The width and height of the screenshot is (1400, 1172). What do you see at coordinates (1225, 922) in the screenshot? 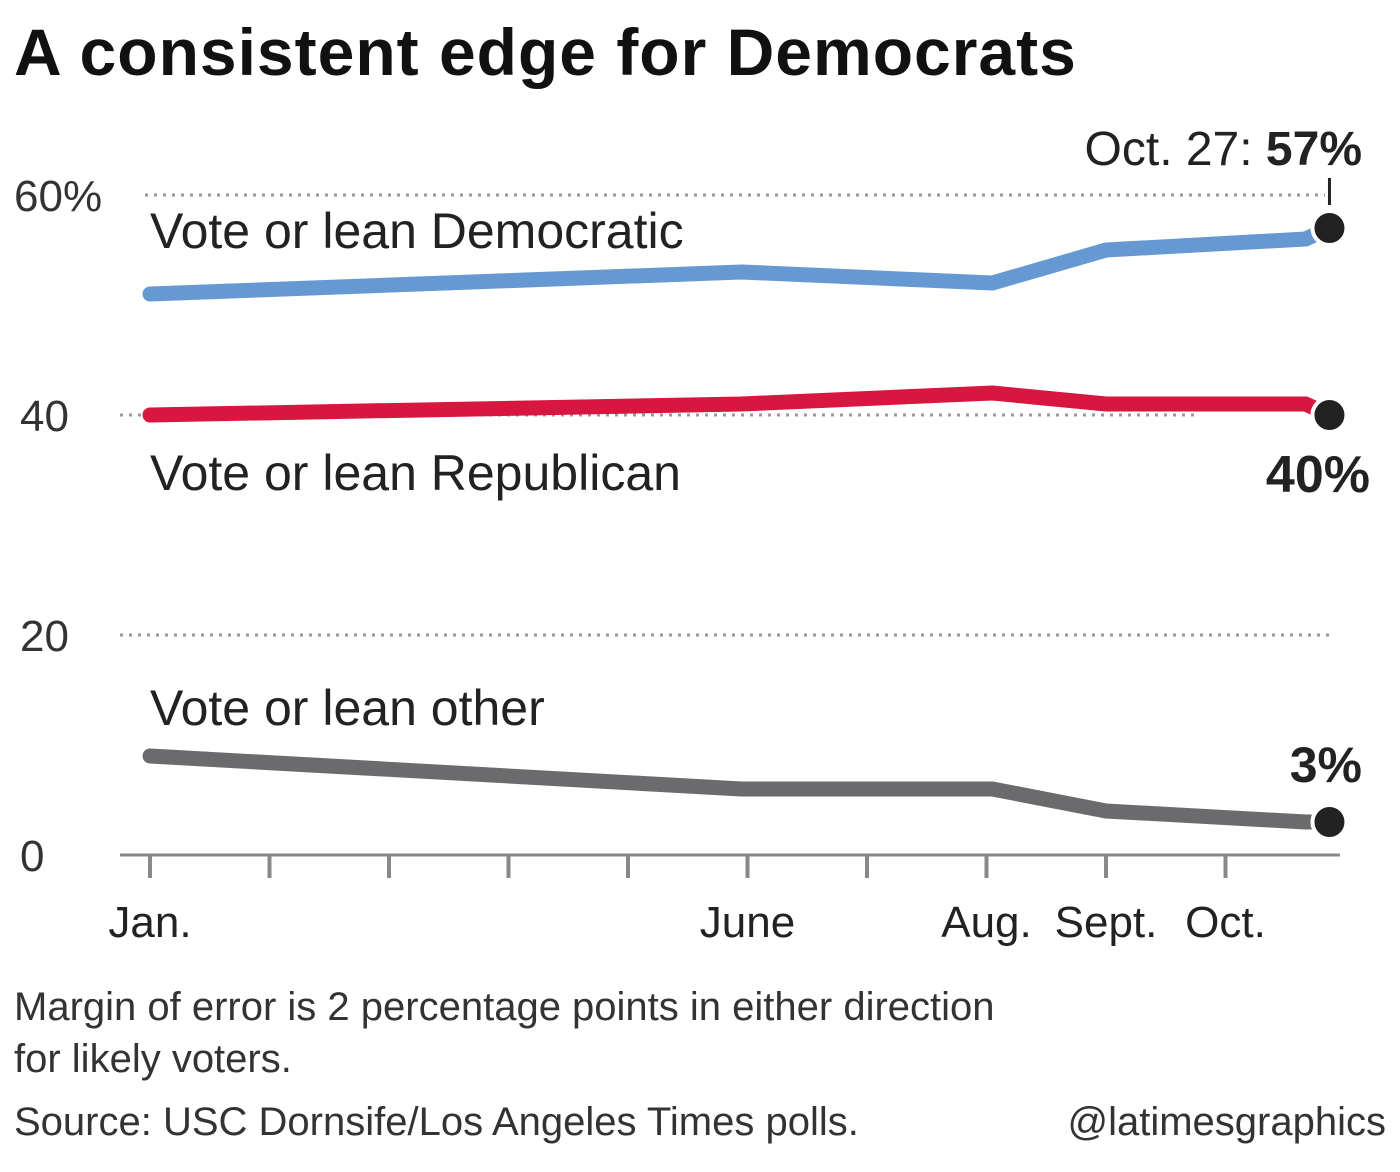
I see `x-tick-label: Oct.` at bounding box center [1225, 922].